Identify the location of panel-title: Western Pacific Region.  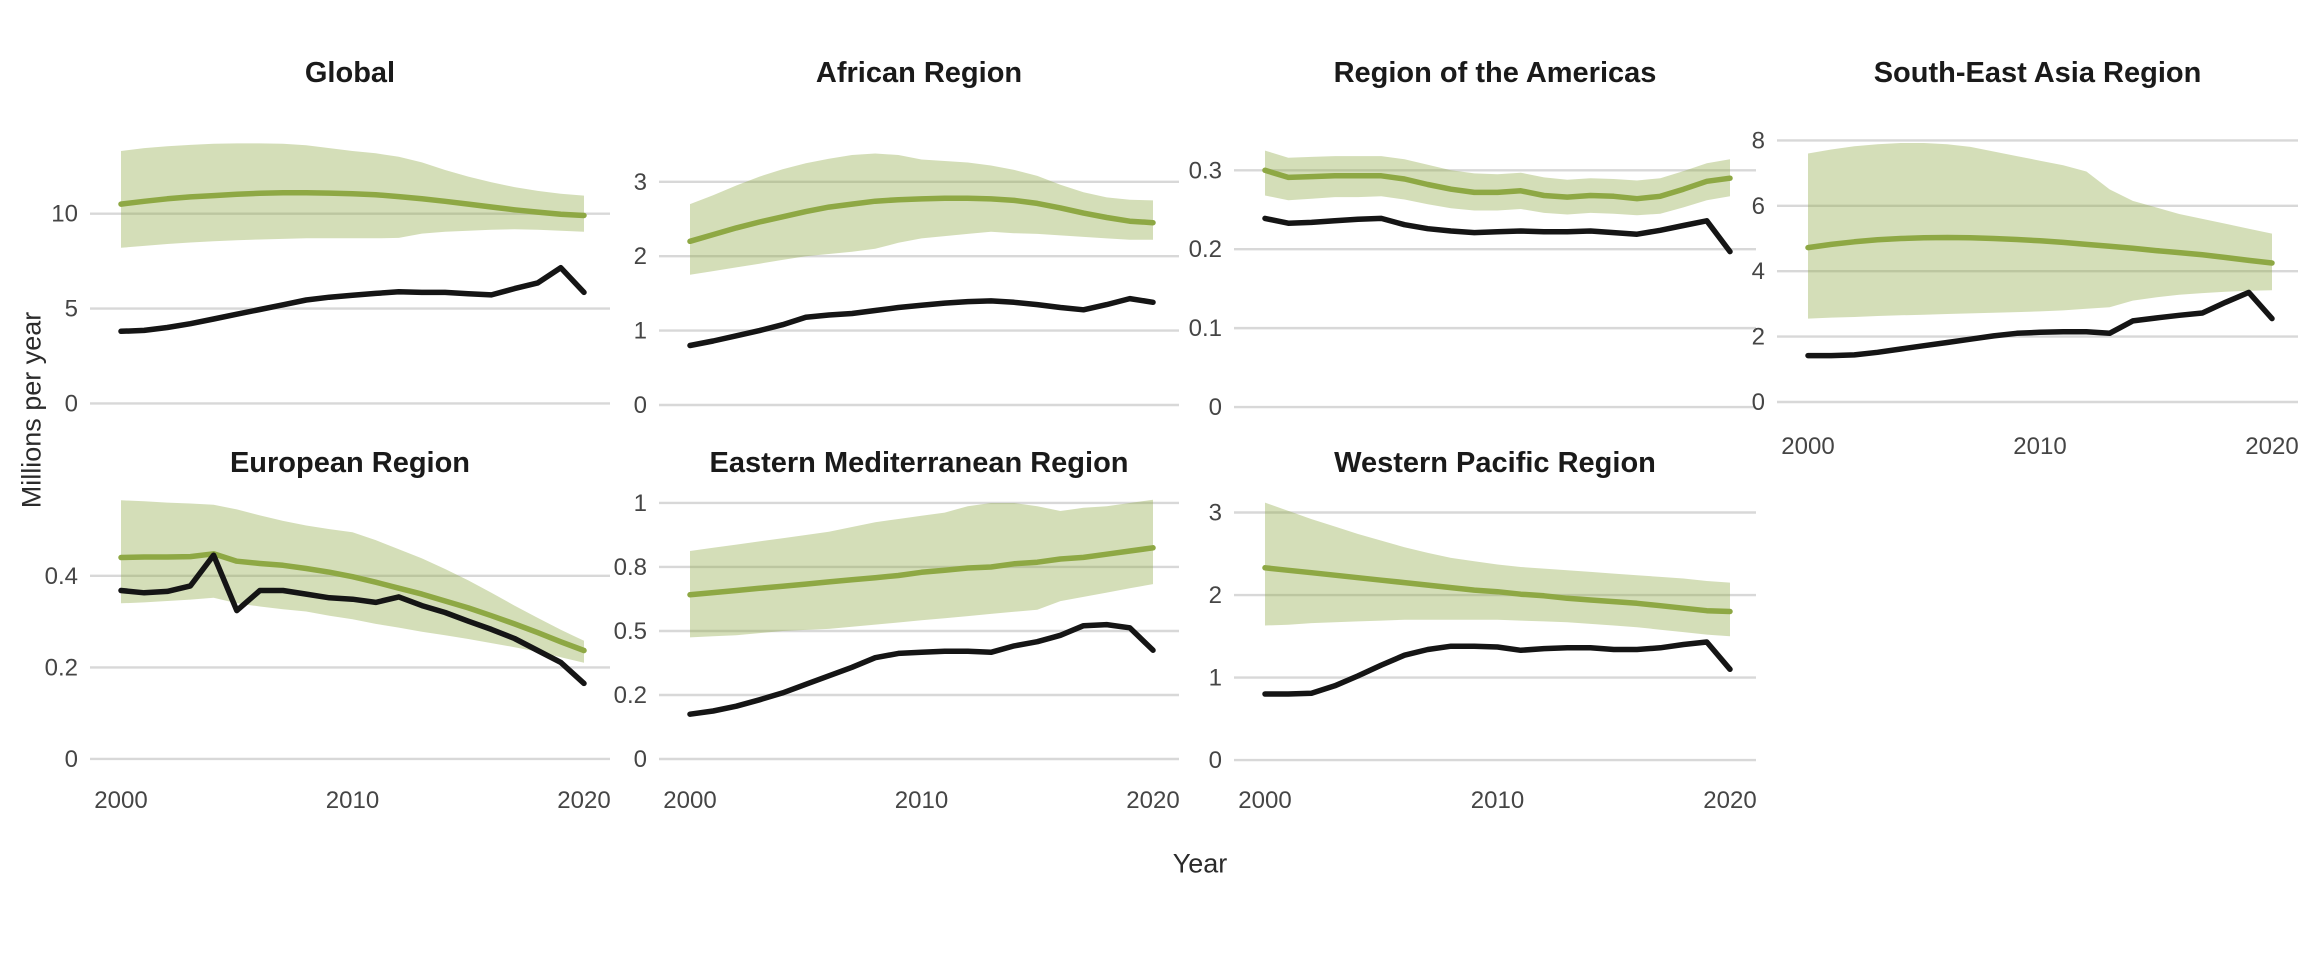
(1495, 463).